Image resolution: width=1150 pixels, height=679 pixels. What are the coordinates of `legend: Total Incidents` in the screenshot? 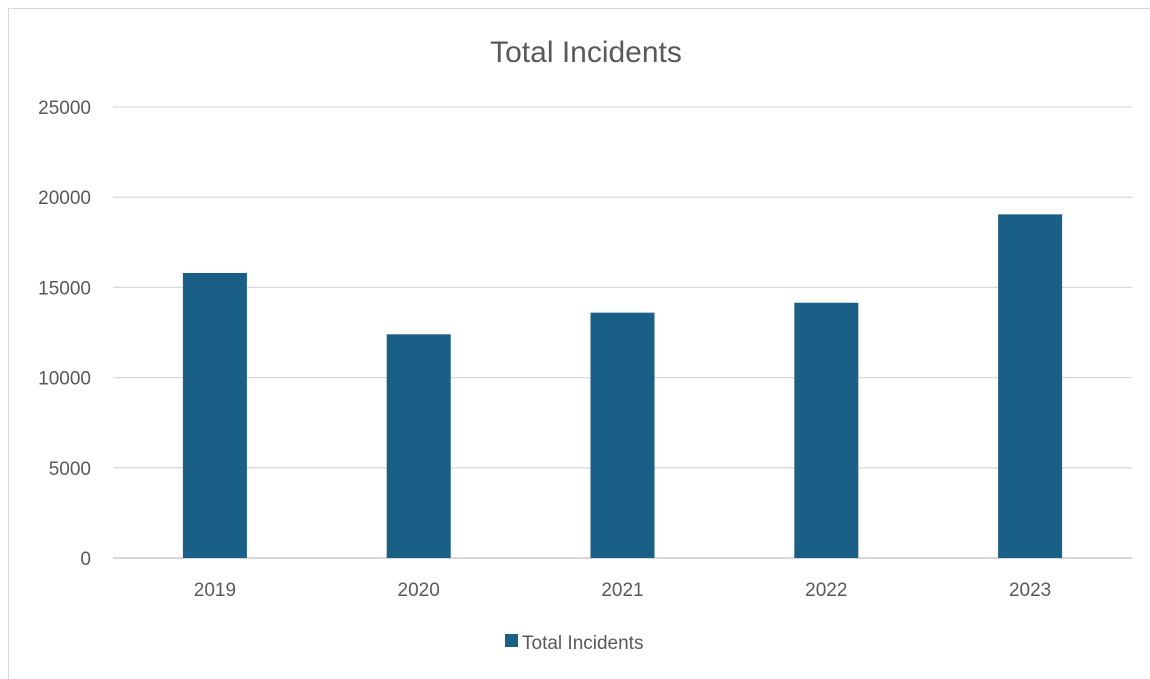 It's located at (574, 643).